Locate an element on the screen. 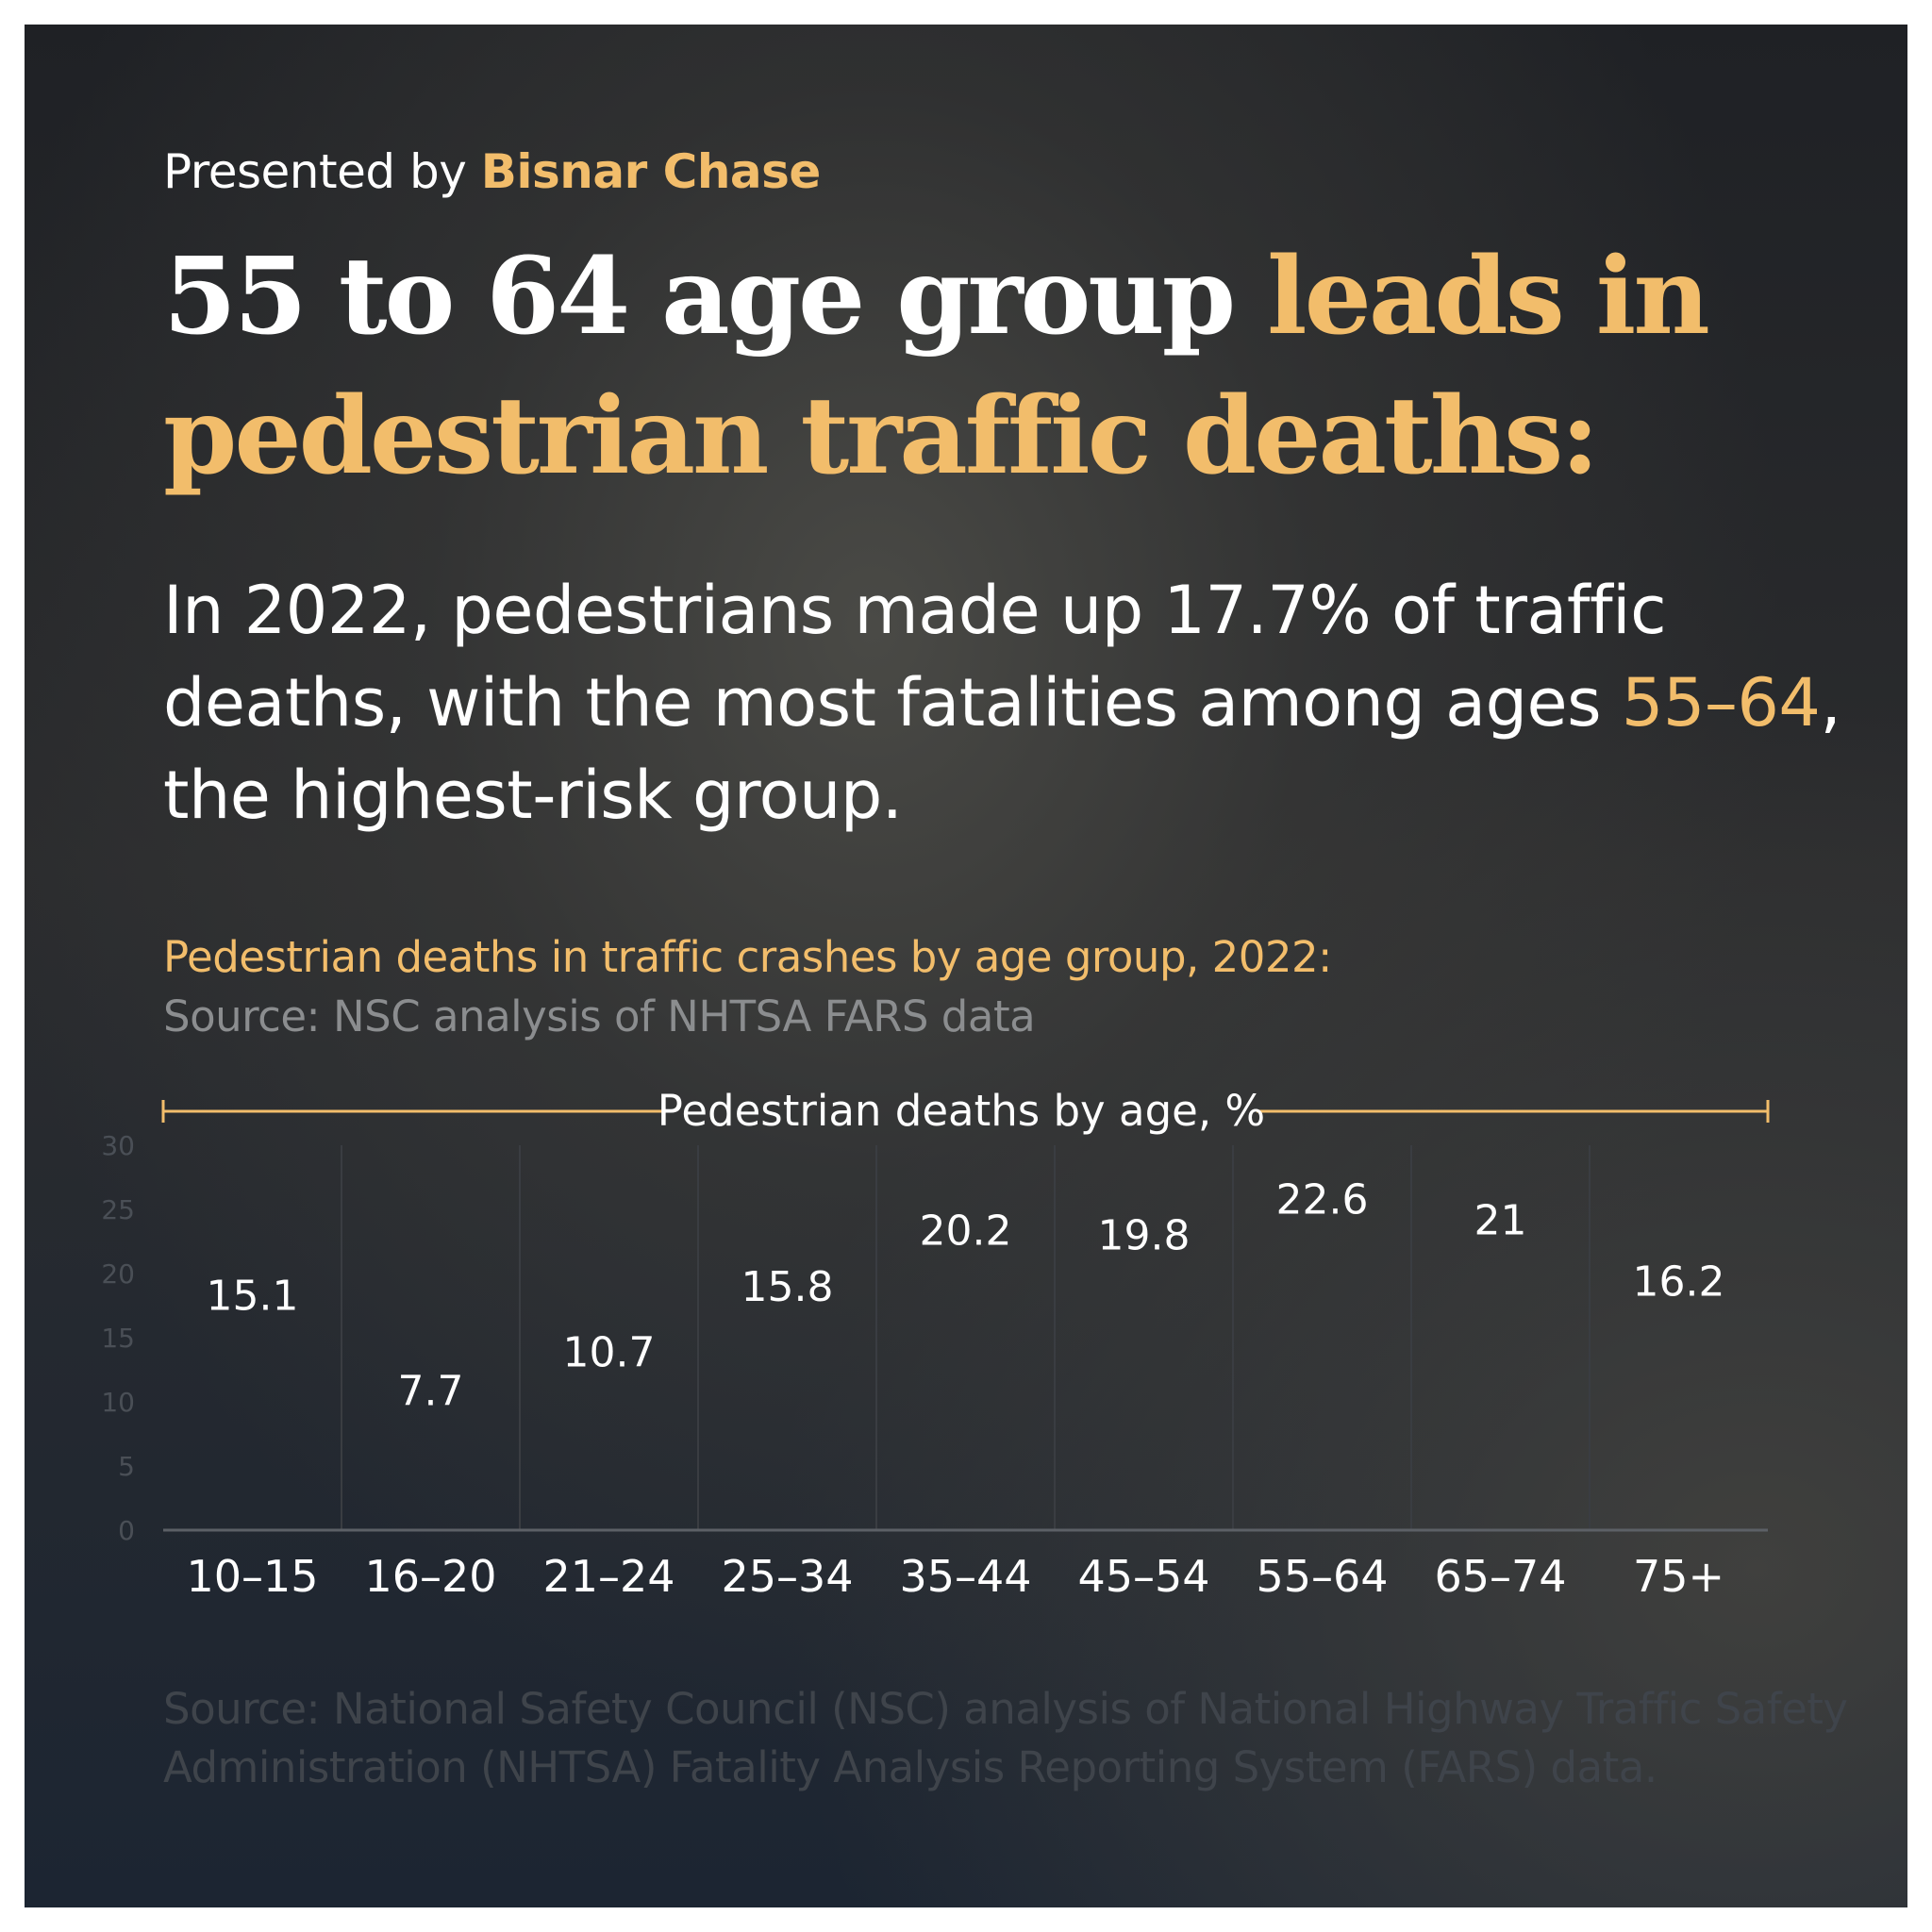  value-label: 15.1 is located at coordinates (253, 1297).